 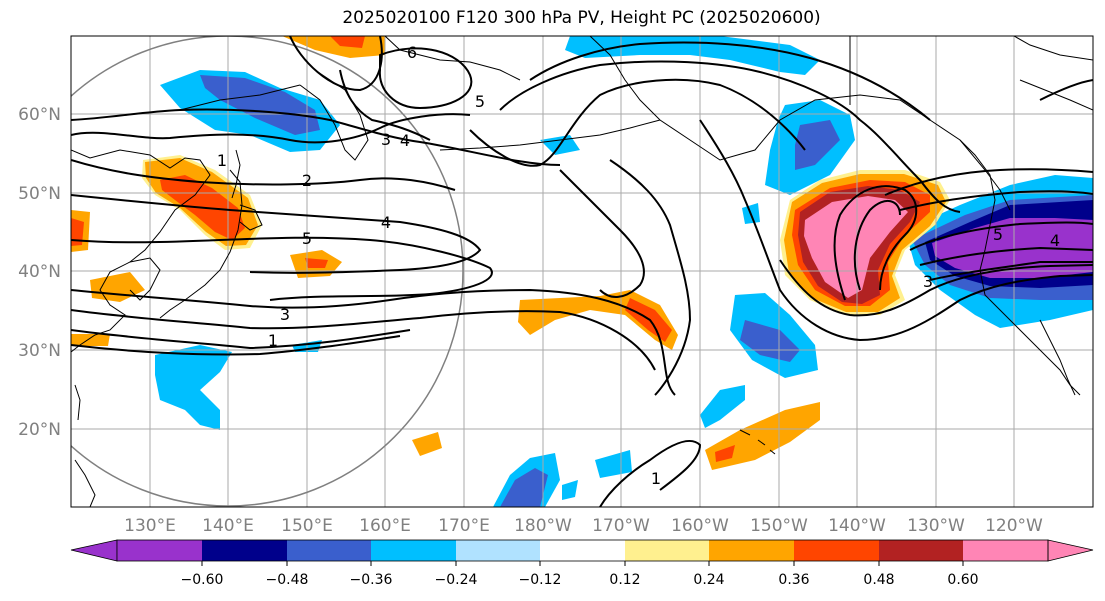 I want to click on contour-label: 6, so click(x=412, y=52).